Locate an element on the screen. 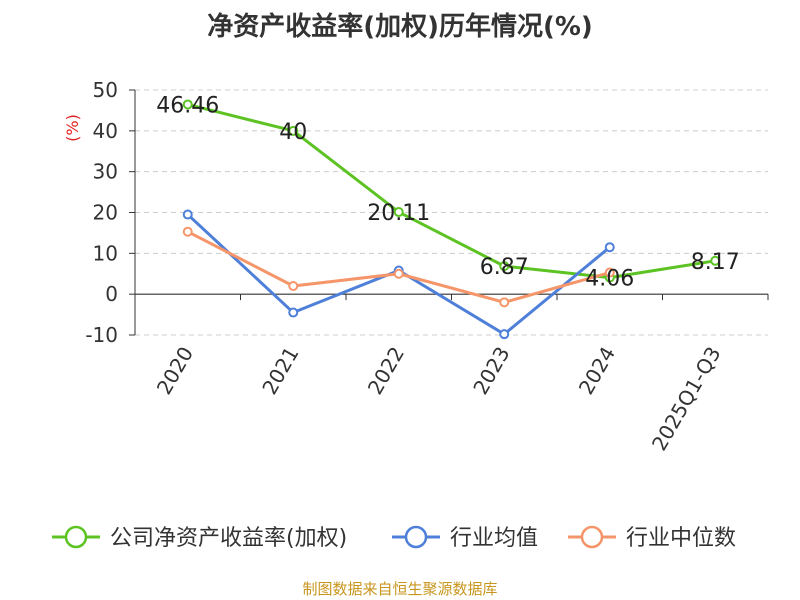  data-label: 40 is located at coordinates (293, 132).